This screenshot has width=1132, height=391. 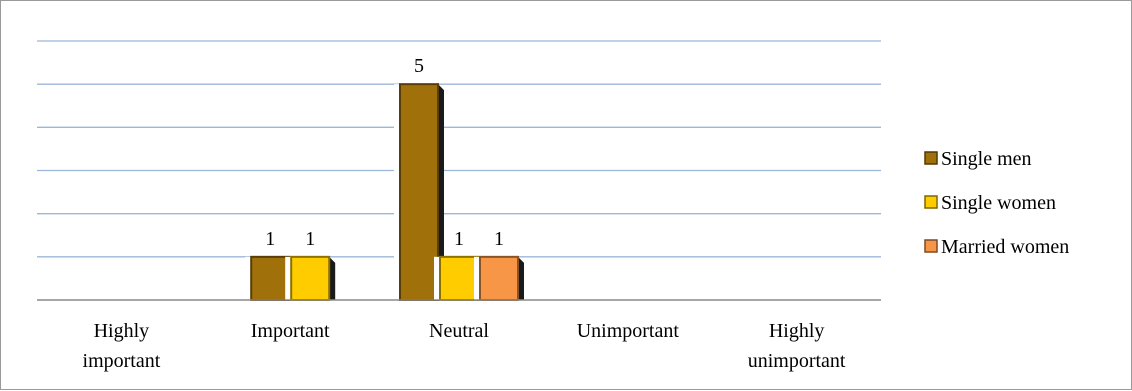 I want to click on legend-label: Single women, so click(x=998, y=203).